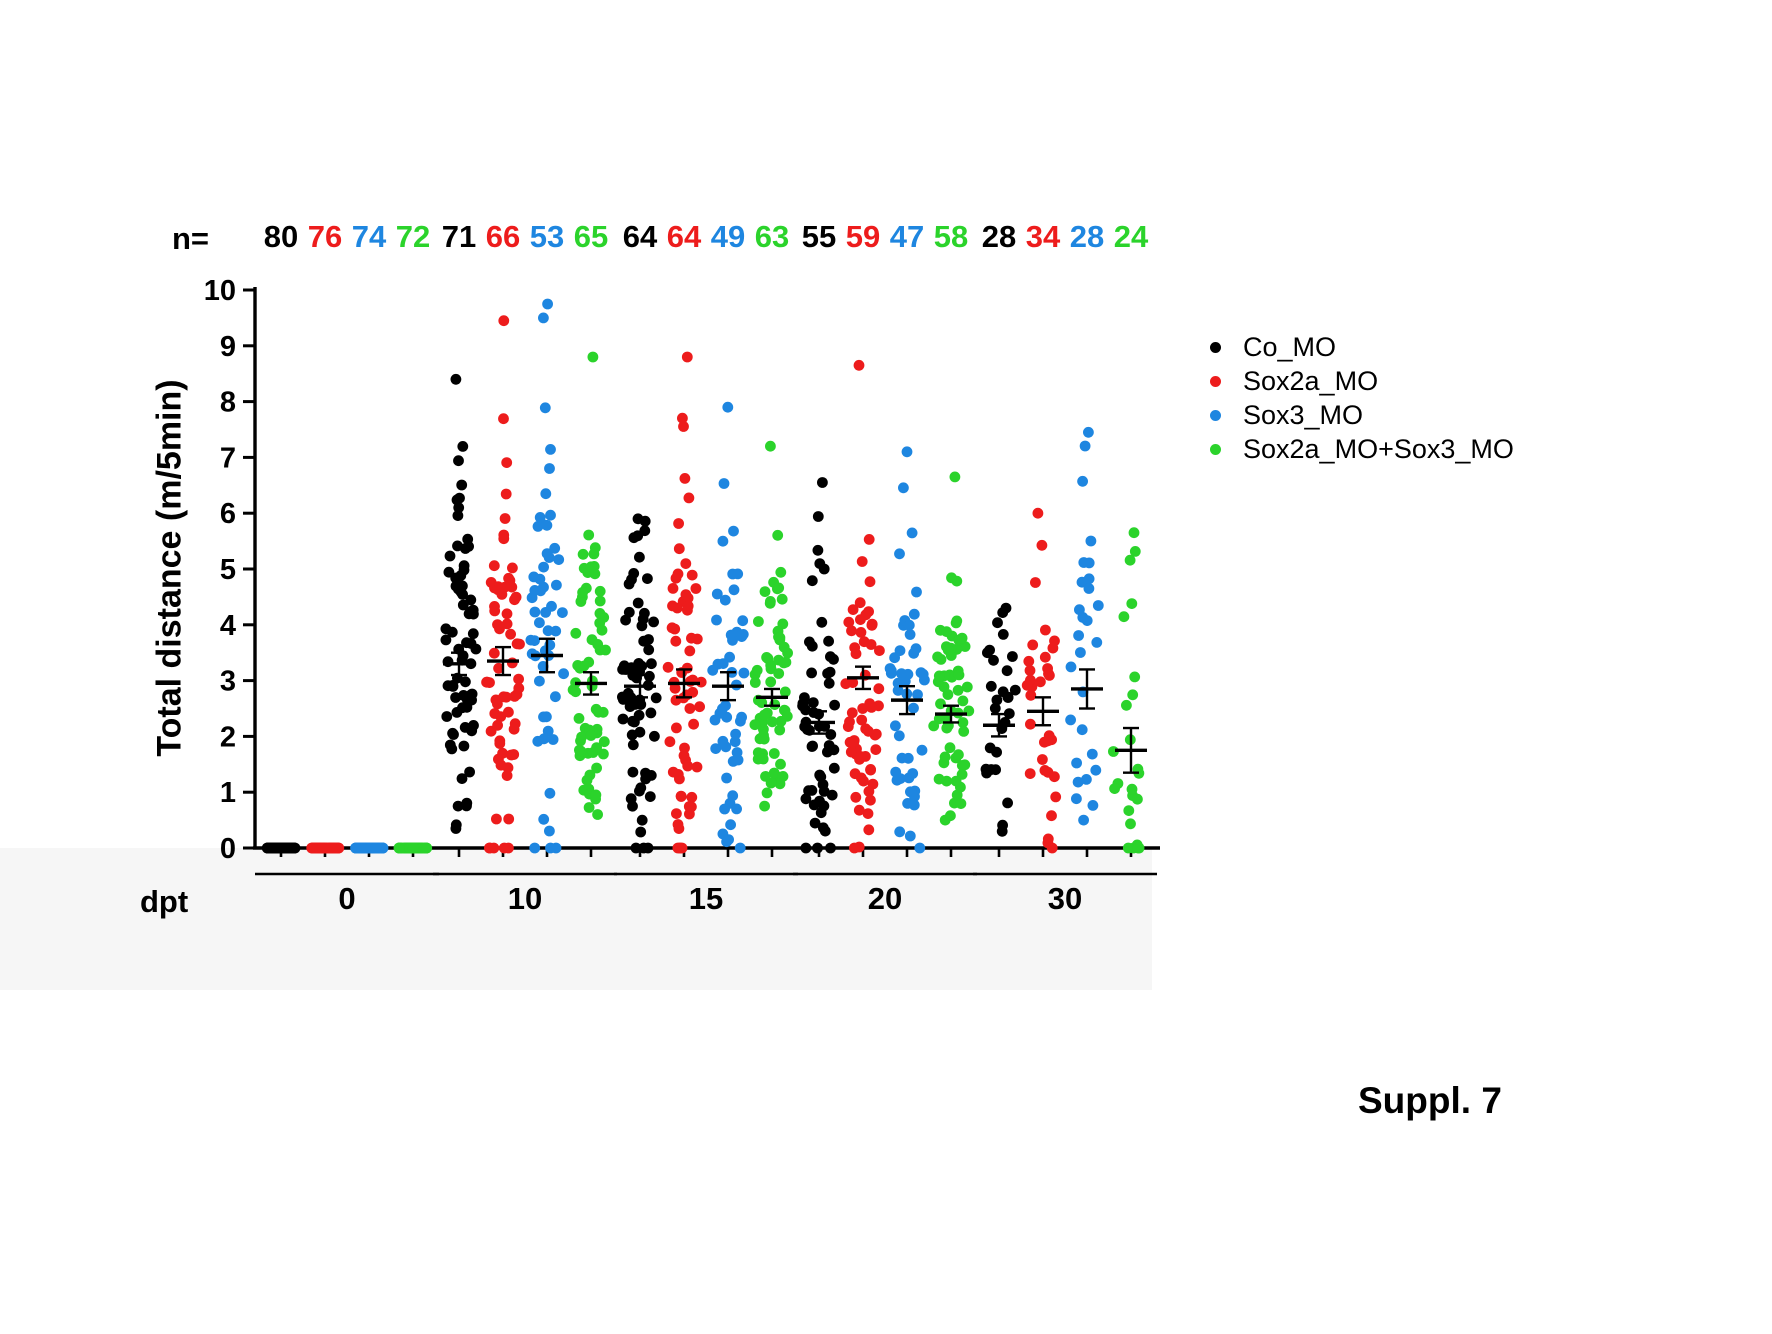 This screenshot has width=1772, height=1334. Describe the element at coordinates (228, 458) in the screenshot. I see `y-tick-label: 7` at that location.